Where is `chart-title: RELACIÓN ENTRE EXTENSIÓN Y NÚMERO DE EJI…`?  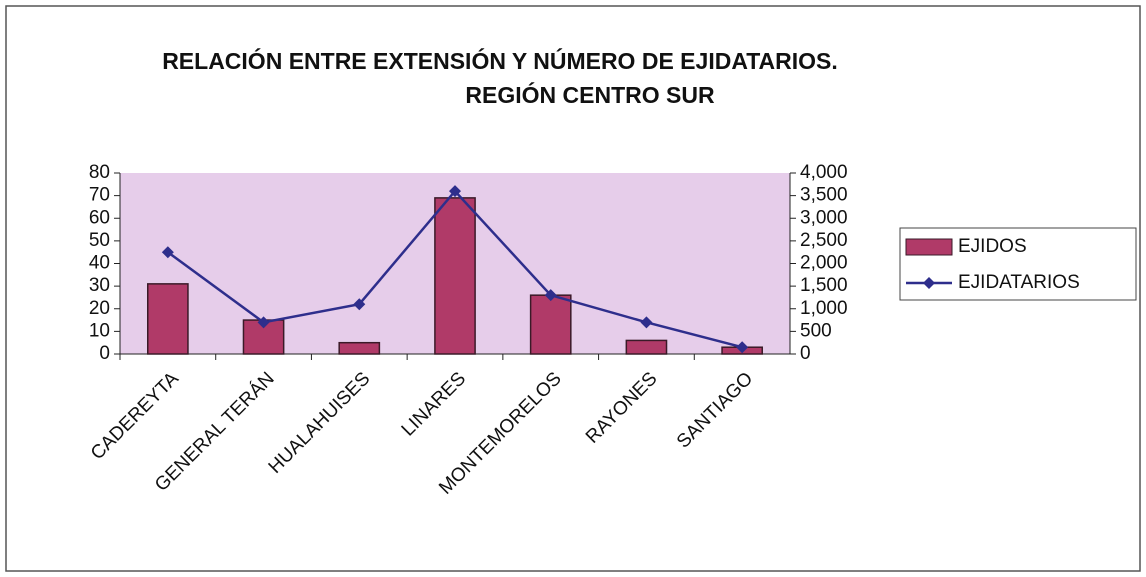 chart-title: RELACIÓN ENTRE EXTENSIÓN Y NÚMERO DE EJI… is located at coordinates (500, 60).